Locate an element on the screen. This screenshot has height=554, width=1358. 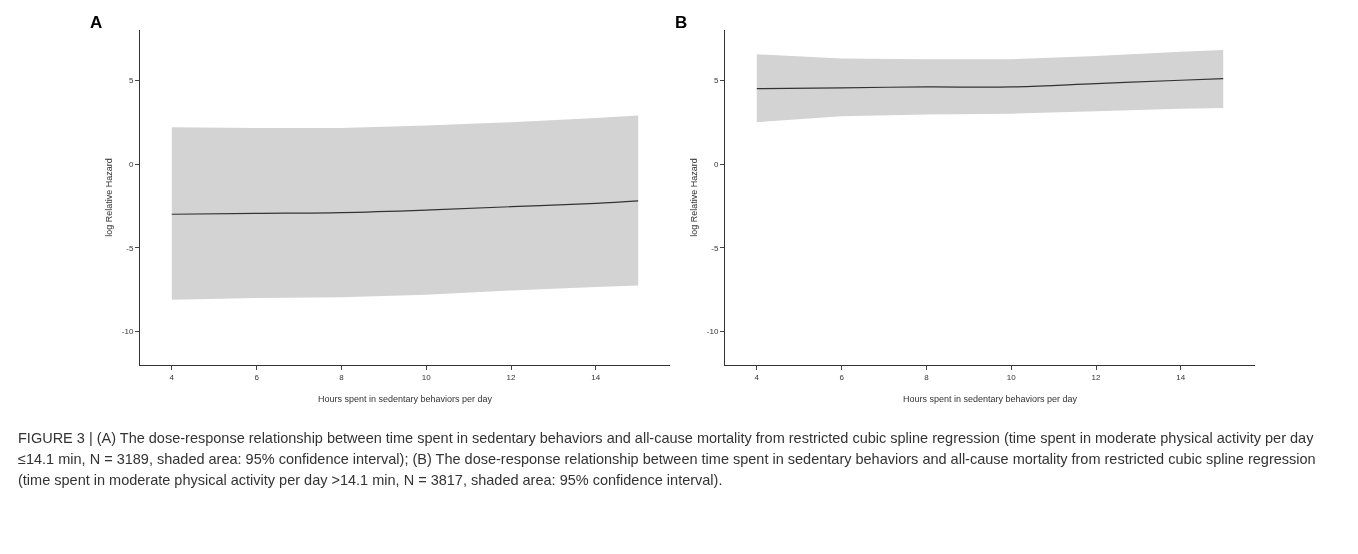
caption: FIGURE 3 | (A) The dose-response relationship between time spent in sedentary behaviors and all-cause mortality from restricted cubic spline regression (time spent in moderate physical activity per day ≤14.1 min, N = 3189, shaded area: 95% confidence interval); (B) The dose-response relationship between time spent in sedentary behaviors and all-cause mortality from restricted cubic spline regression (time spent in moderate physical activity per day >14.1 min, N = 3817, shaded area: 95% confidence interval). is located at coordinates (667, 459).